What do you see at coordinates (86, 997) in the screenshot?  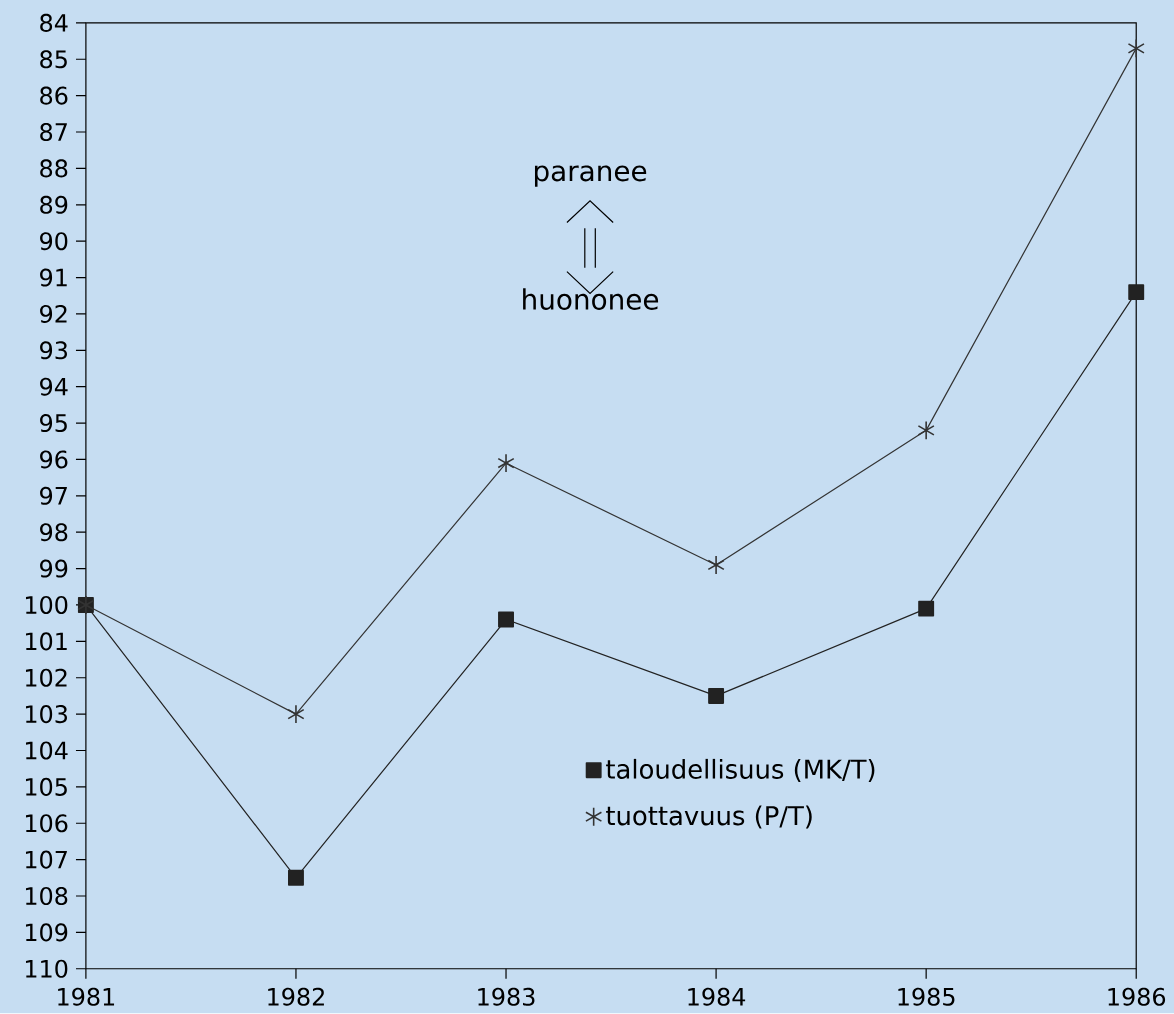 I see `x-tick-label: 1981` at bounding box center [86, 997].